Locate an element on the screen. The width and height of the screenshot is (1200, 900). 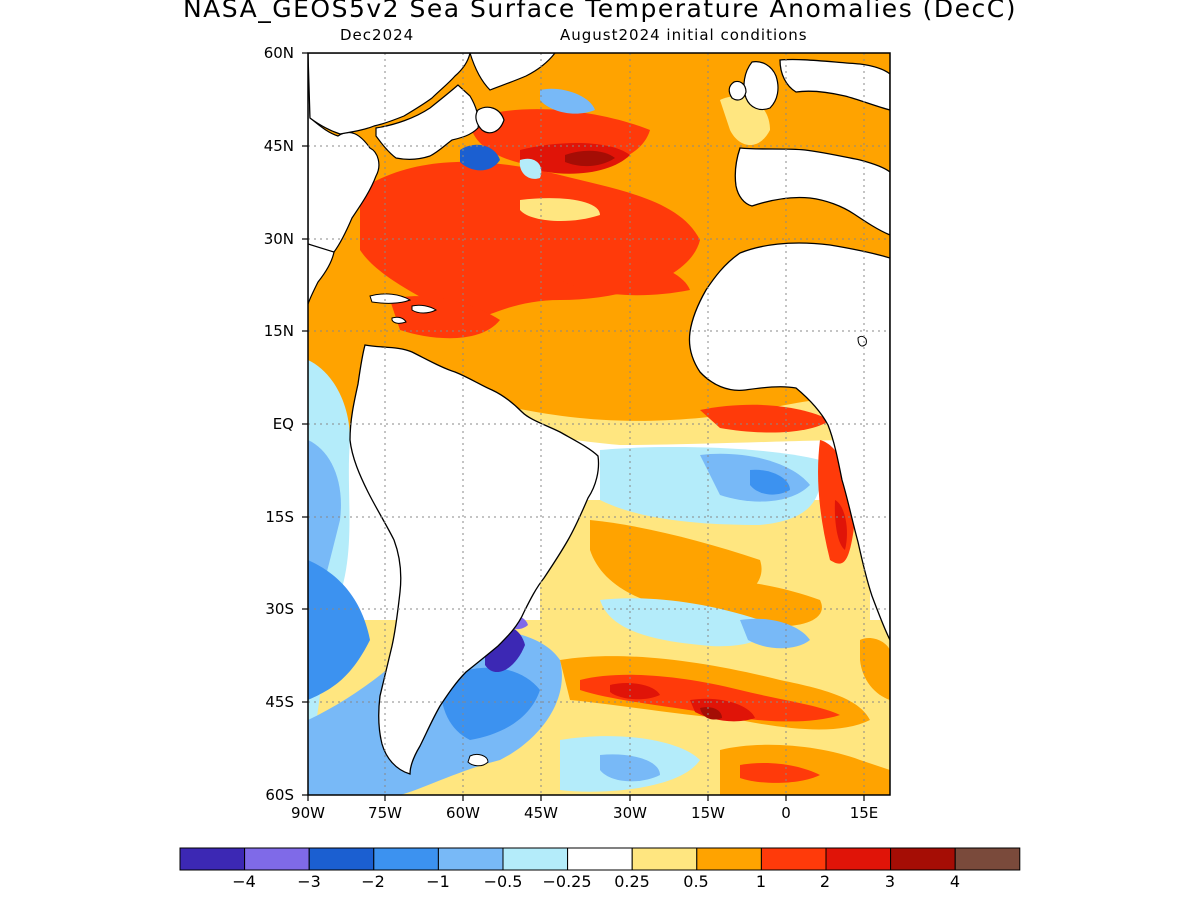
colorbar-label: −0.5 is located at coordinates (503, 881).